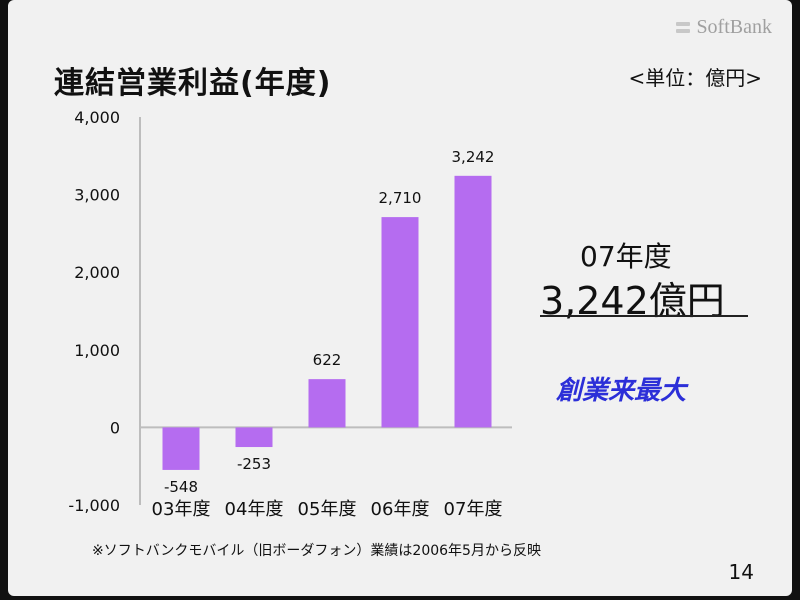  Describe the element at coordinates (621, 391) in the screenshot. I see `slogan-text: 創業来最大` at that location.